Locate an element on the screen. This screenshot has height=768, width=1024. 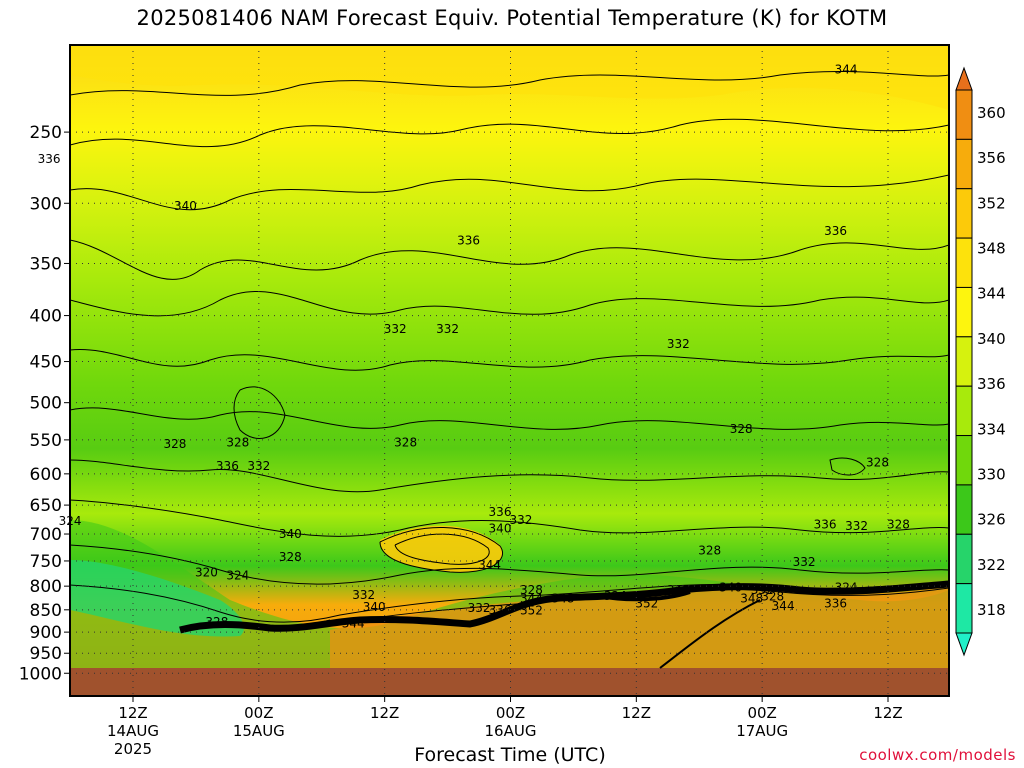
y-tick-label: 850 is located at coordinates (46, 611).